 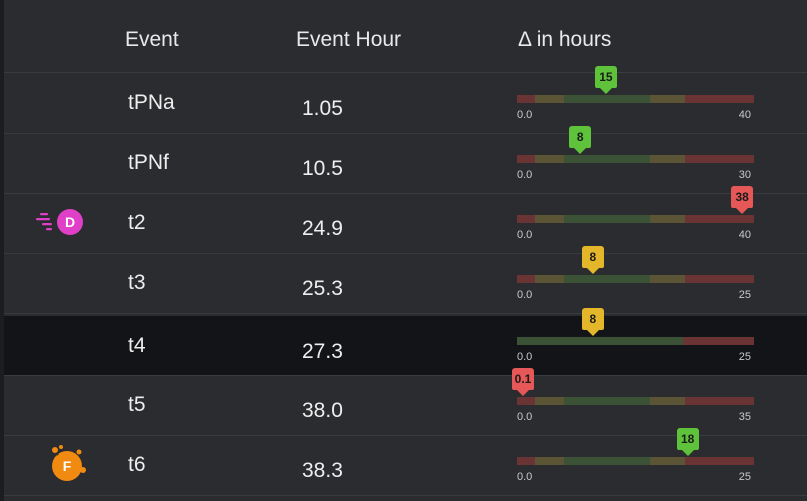 What do you see at coordinates (151, 102) in the screenshot?
I see `event-name: tPNa` at bounding box center [151, 102].